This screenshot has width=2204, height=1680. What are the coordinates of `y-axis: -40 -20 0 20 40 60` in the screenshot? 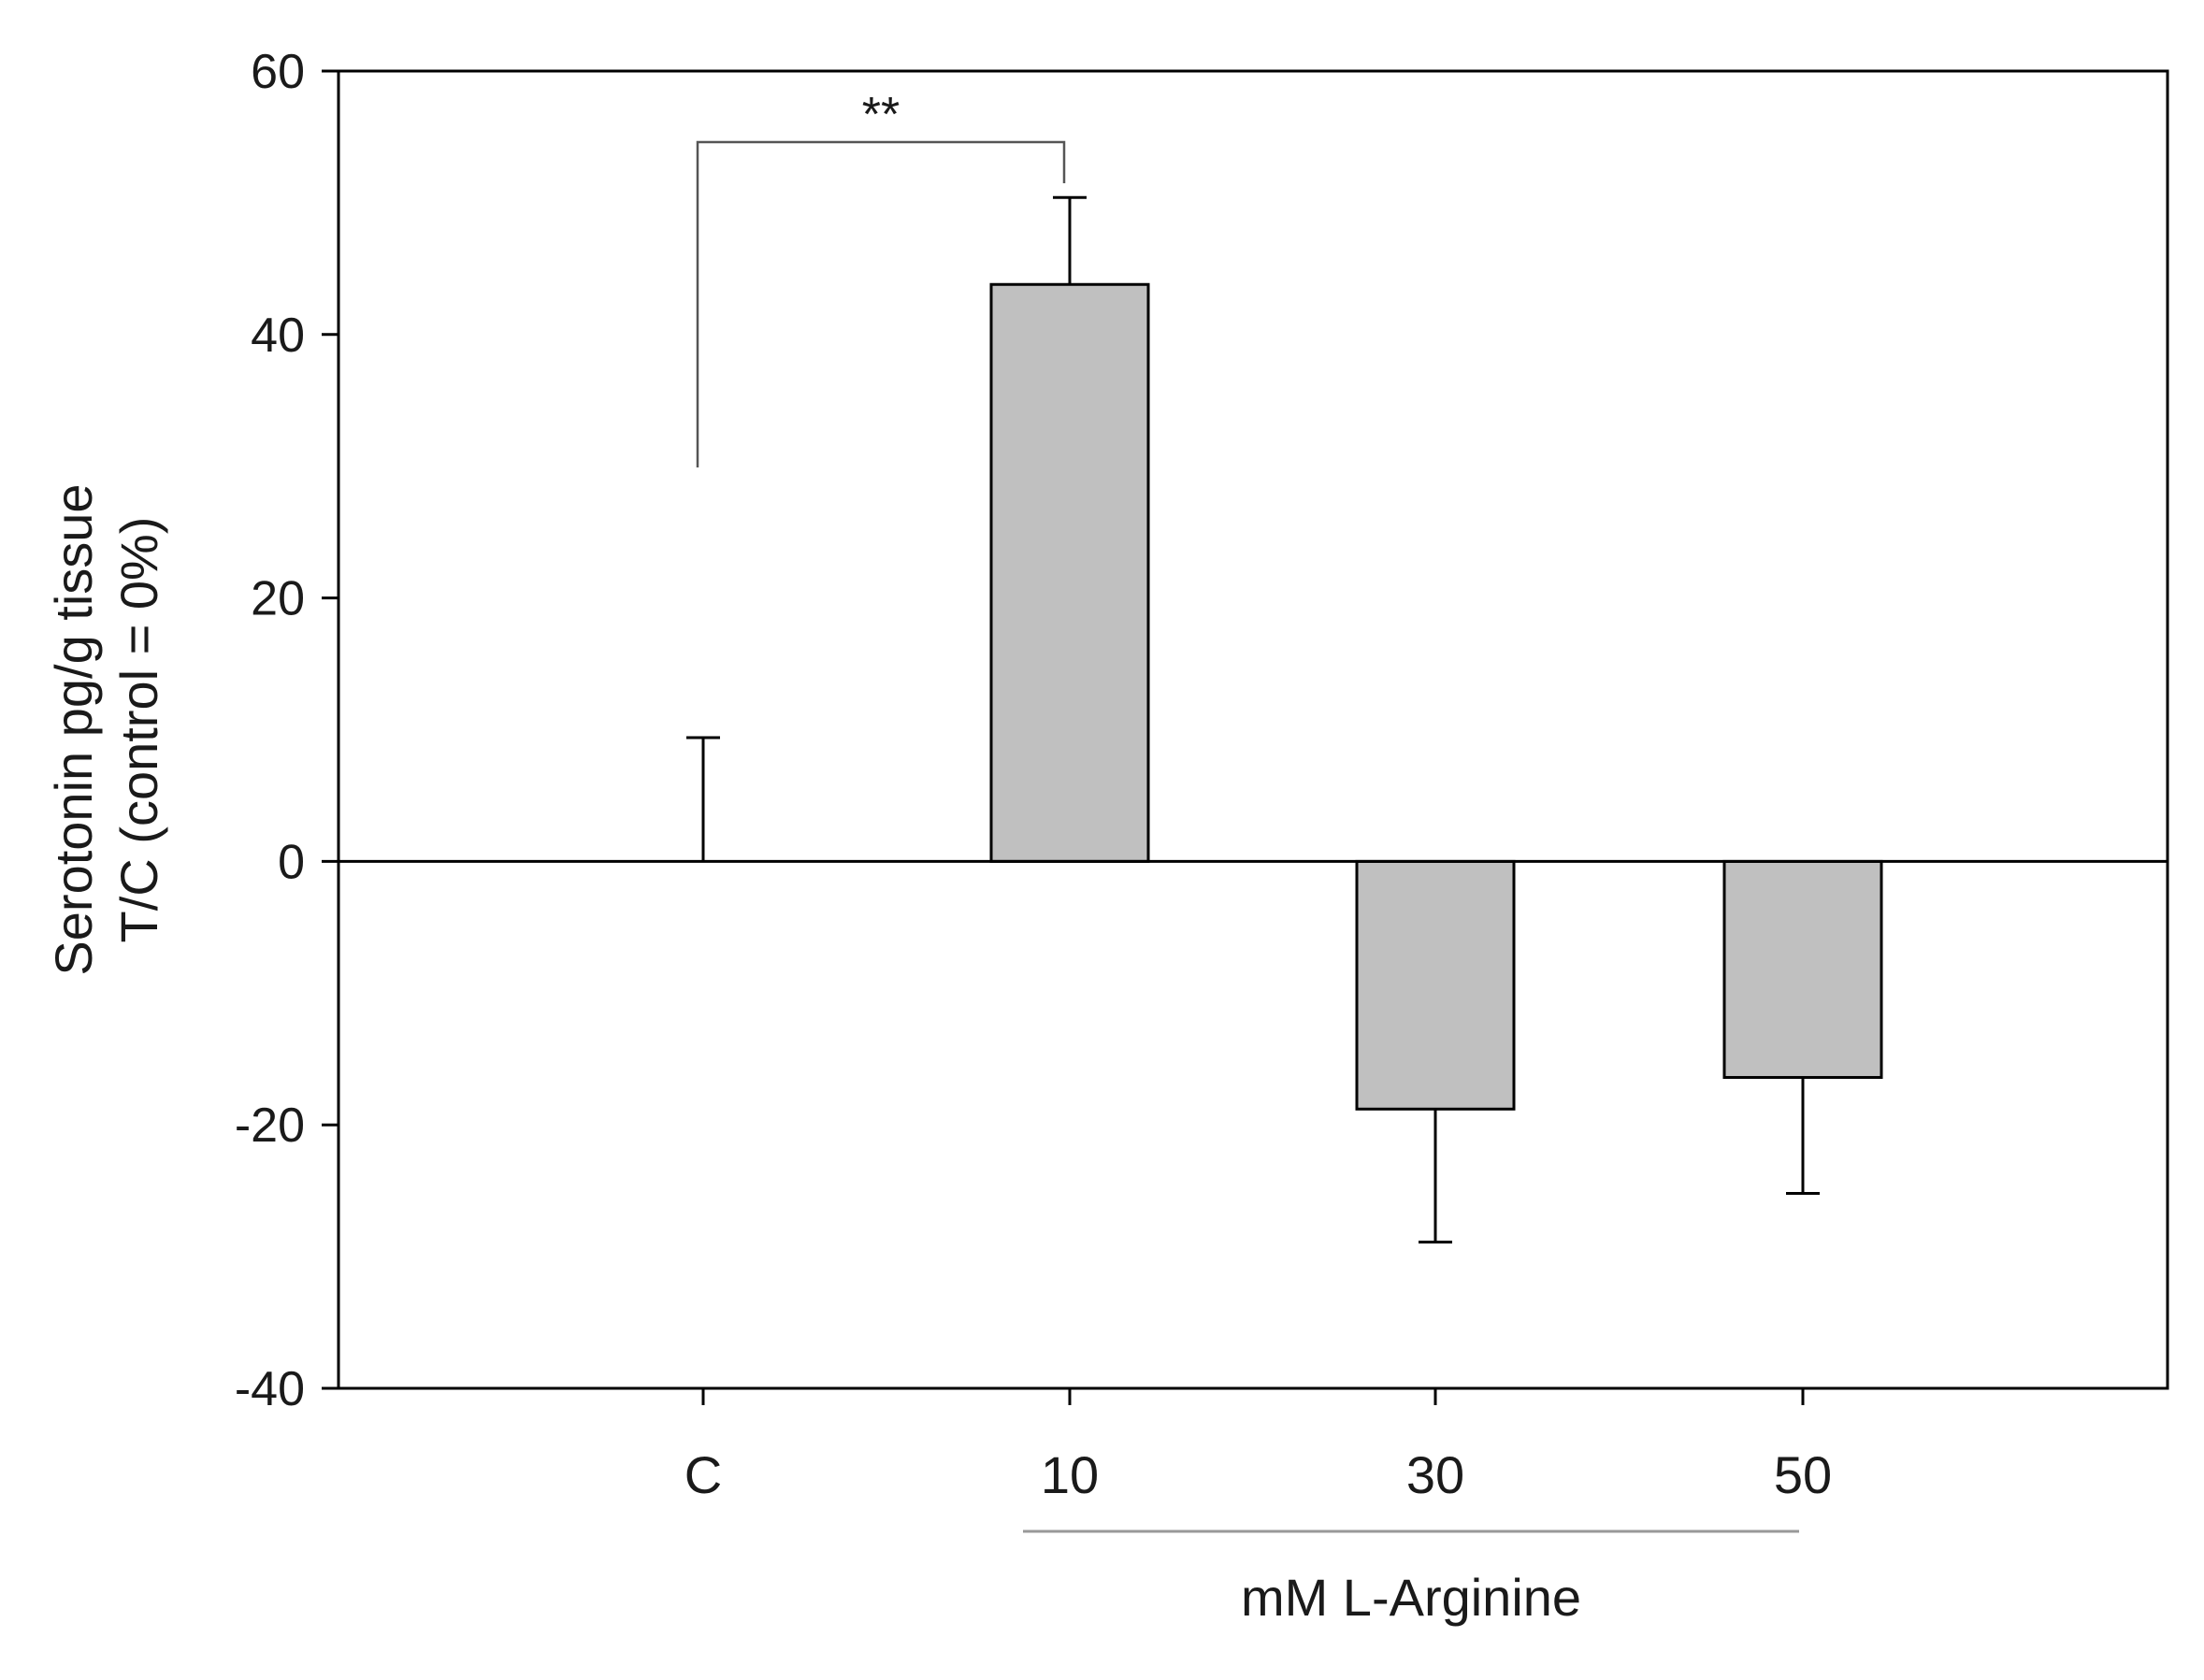 It's located at (287, 730).